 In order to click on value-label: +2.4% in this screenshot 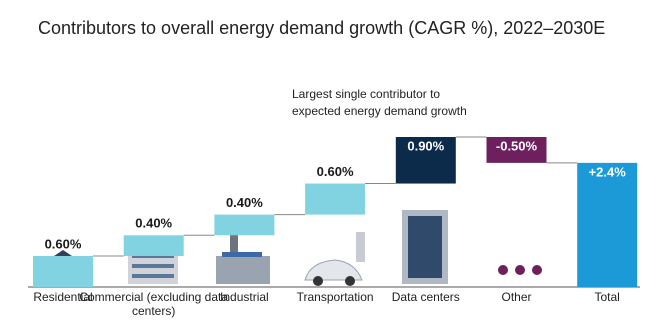, I will do `click(608, 171)`.